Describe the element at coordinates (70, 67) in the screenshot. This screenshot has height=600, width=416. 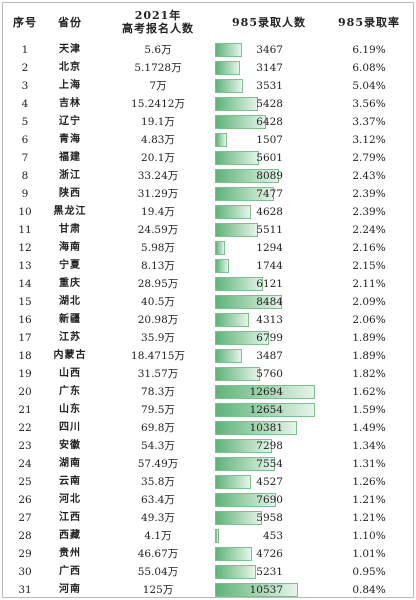
I see `row-province: 北京` at that location.